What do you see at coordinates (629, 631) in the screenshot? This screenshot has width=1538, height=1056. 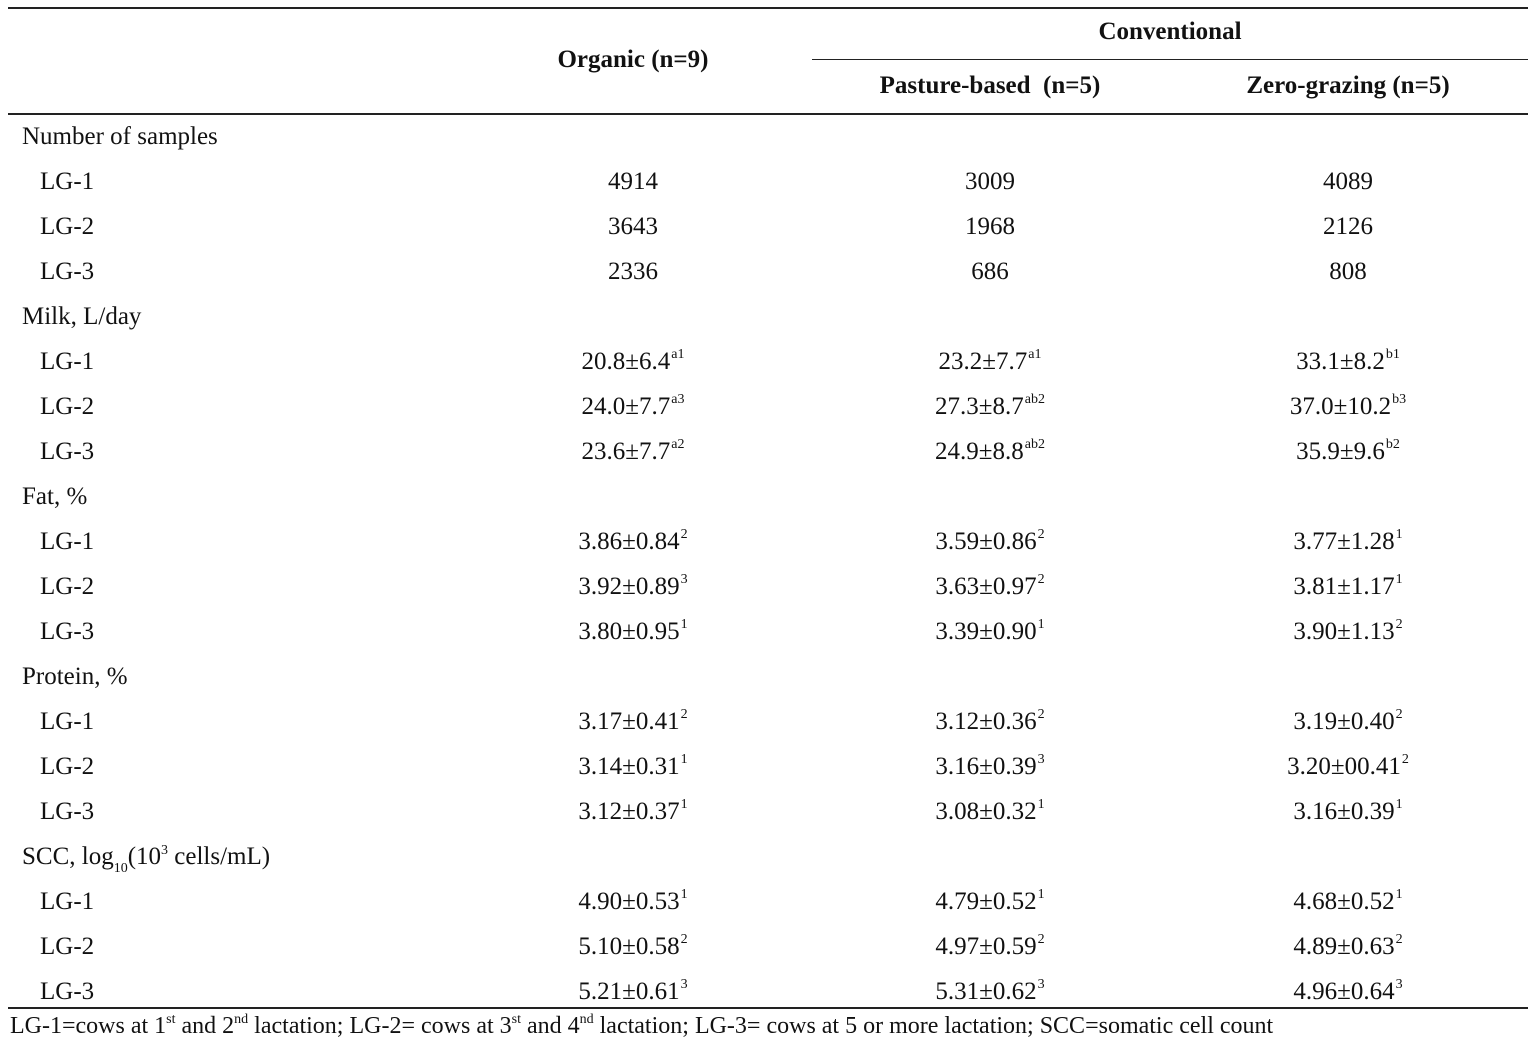 I see `cell-value: 3.80±0.95` at bounding box center [629, 631].